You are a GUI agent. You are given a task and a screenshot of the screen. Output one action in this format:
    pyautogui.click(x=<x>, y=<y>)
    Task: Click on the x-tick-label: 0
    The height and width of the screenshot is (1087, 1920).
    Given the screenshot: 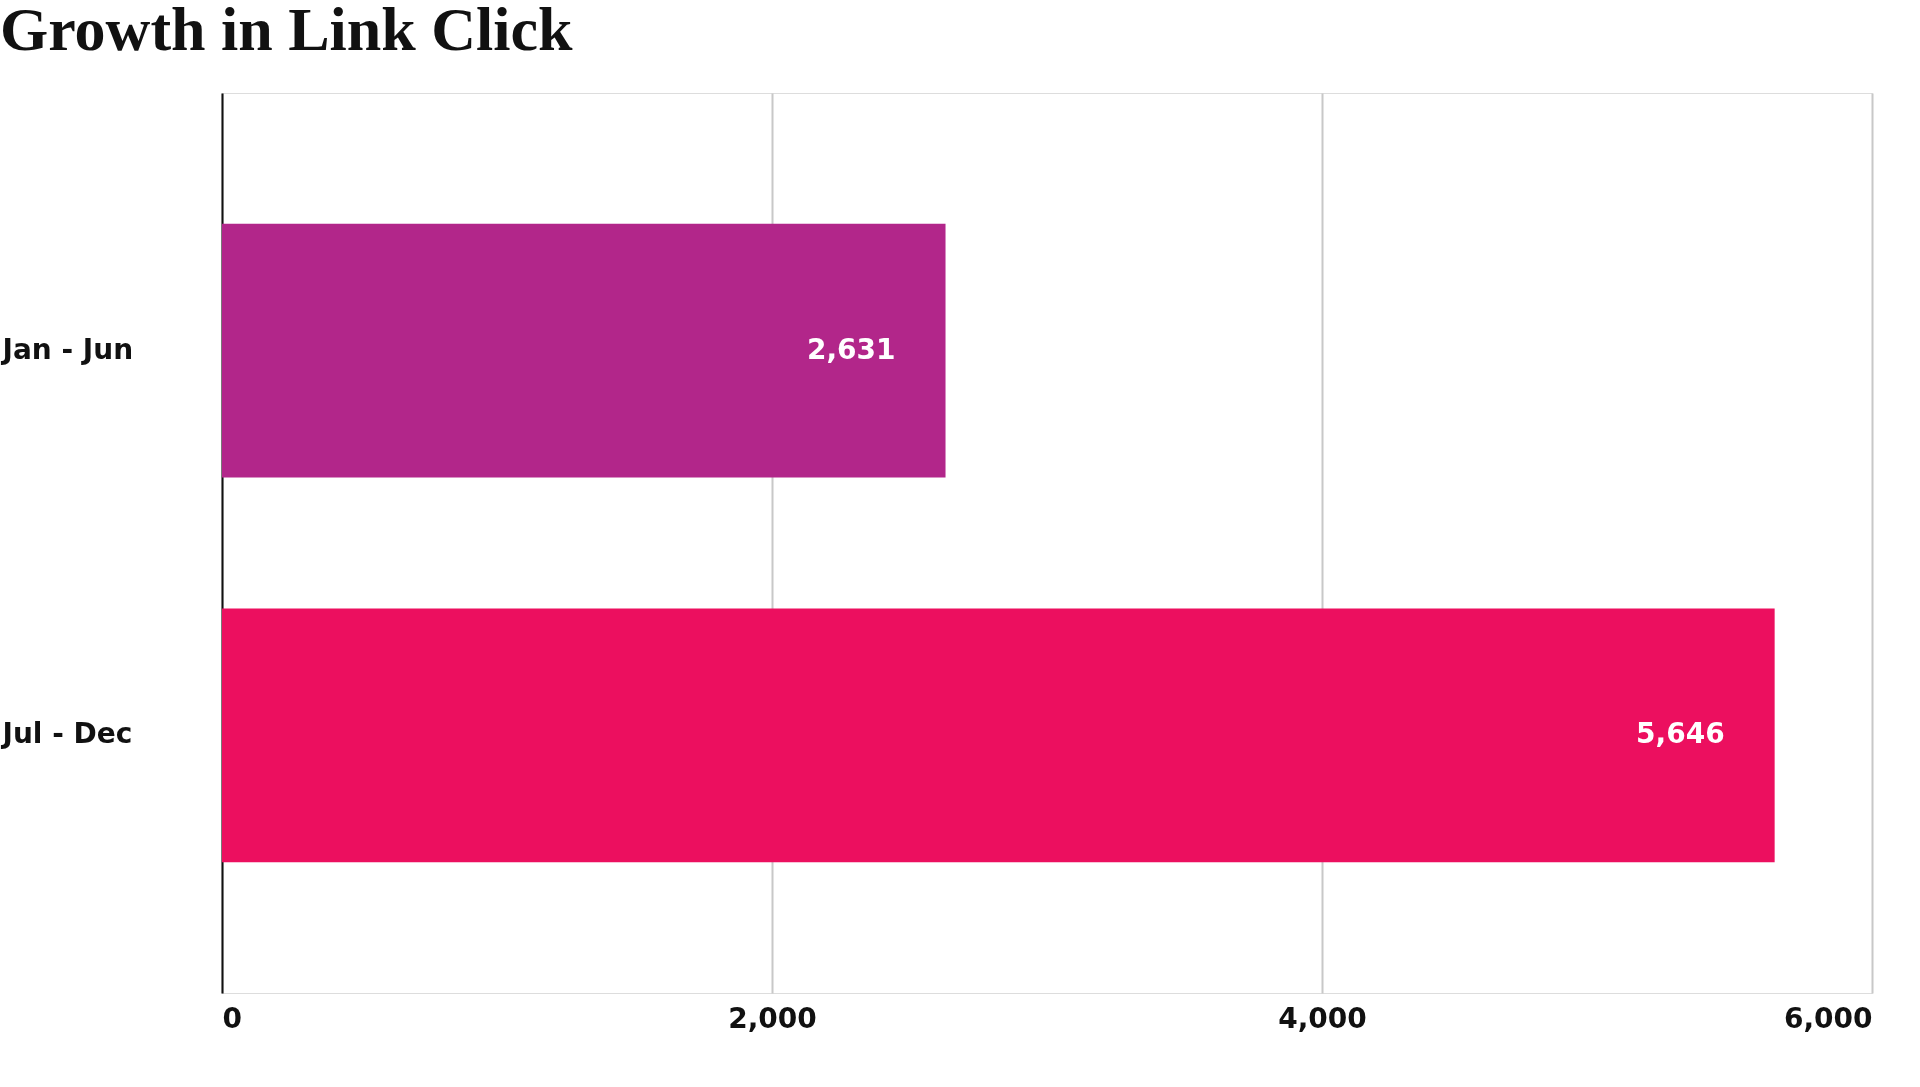 What is the action you would take?
    pyautogui.click(x=232, y=1018)
    